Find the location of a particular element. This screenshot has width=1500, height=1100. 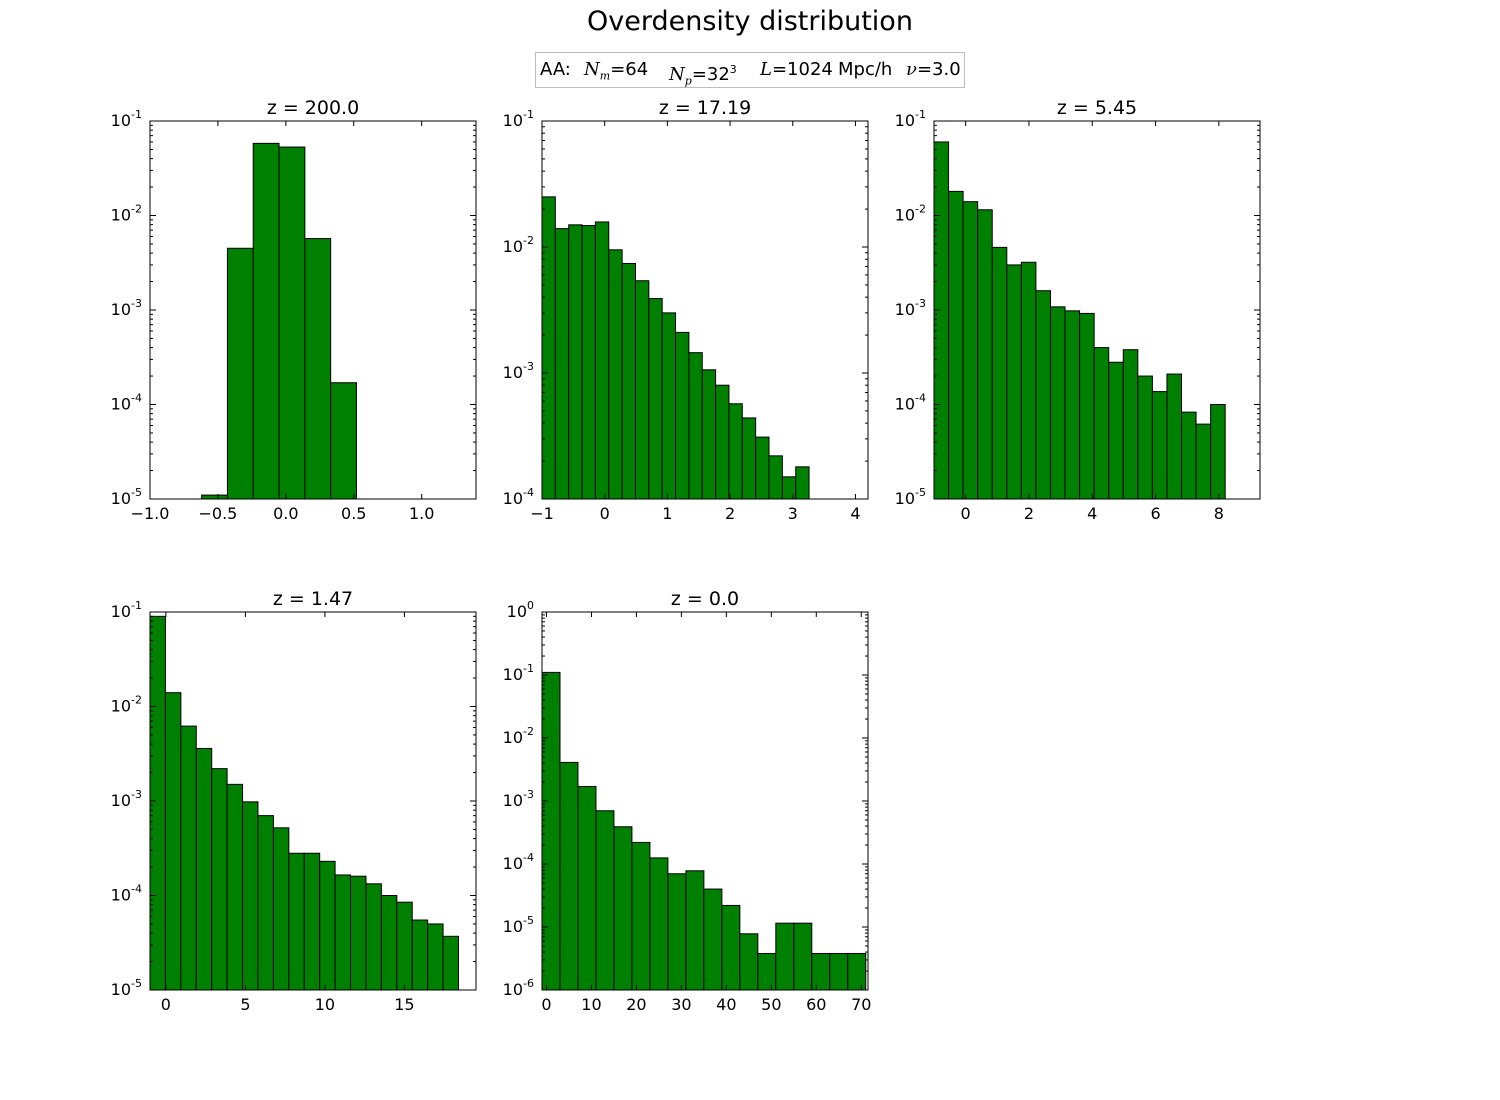

x-tick-label: 15 is located at coordinates (404, 1004).